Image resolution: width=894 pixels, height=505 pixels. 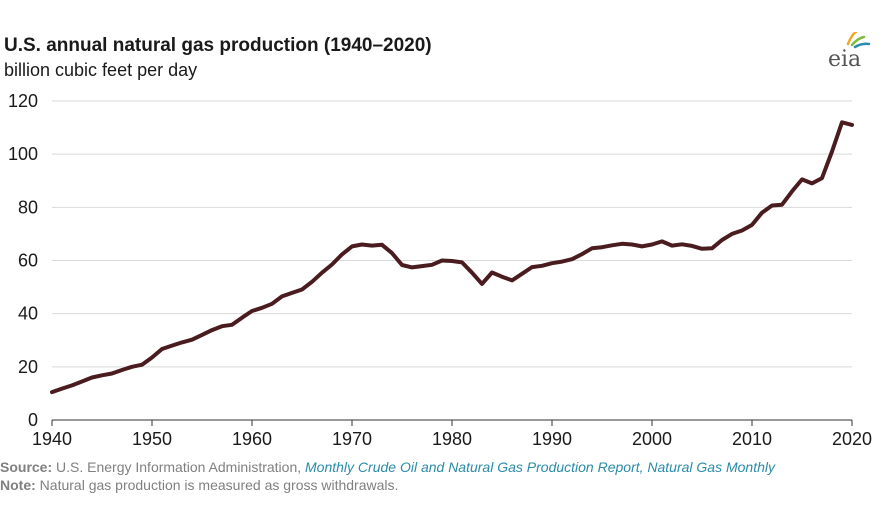 I want to click on chart-subtitle: billion cubic feet per day, so click(x=101, y=70).